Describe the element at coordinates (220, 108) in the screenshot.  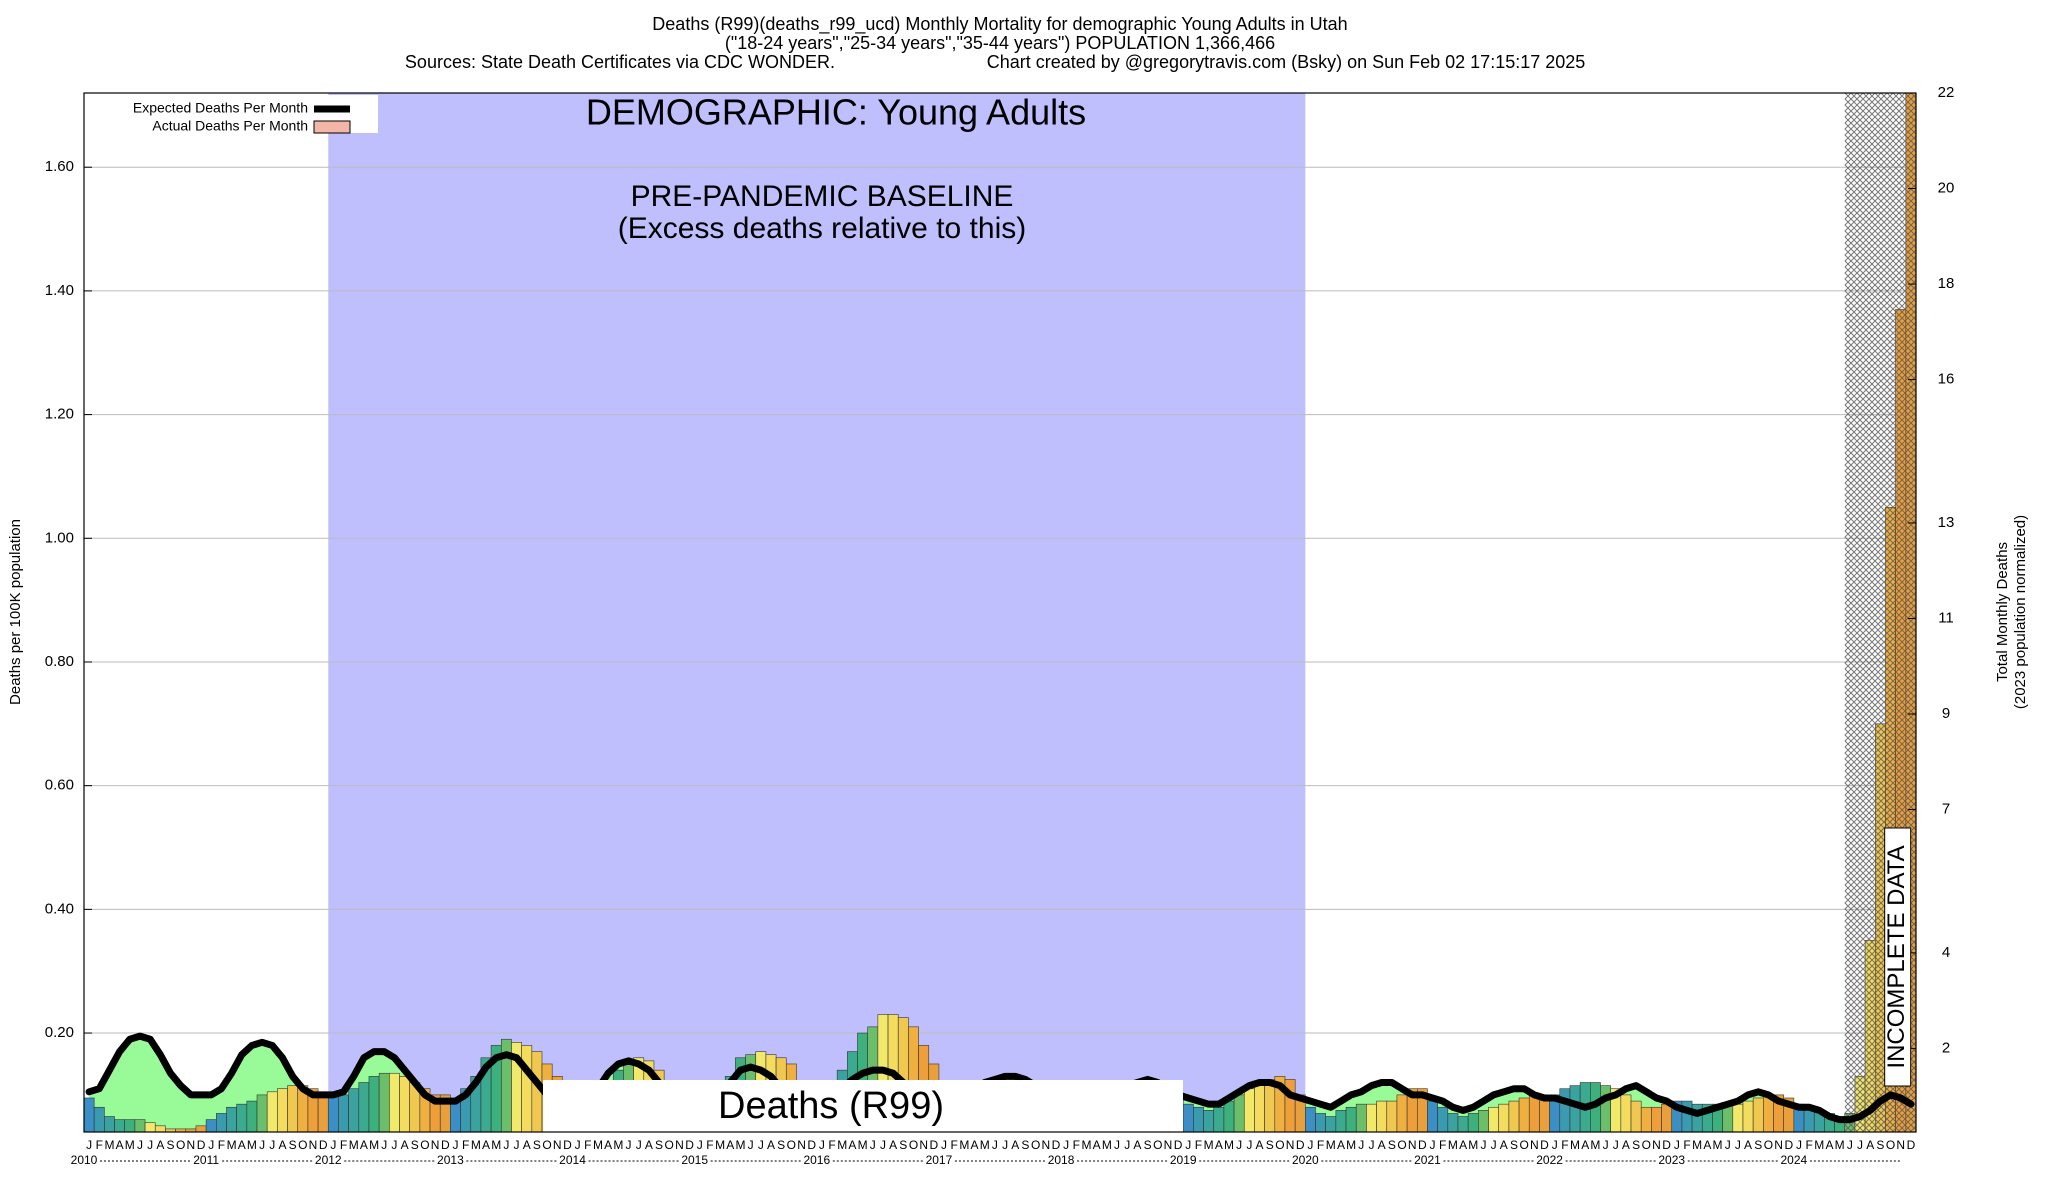
I see `legend-label: Expected Deaths Per Month` at that location.